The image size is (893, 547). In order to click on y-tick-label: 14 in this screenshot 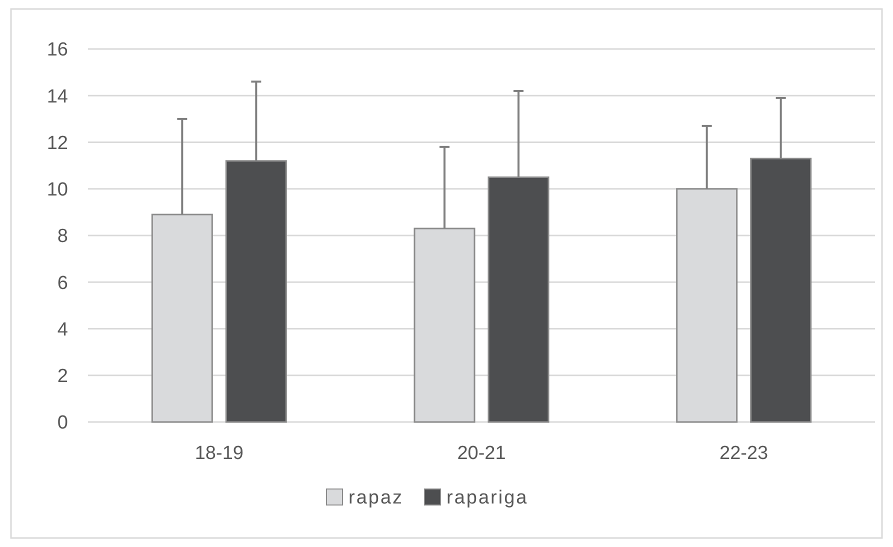, I will do `click(57, 97)`.